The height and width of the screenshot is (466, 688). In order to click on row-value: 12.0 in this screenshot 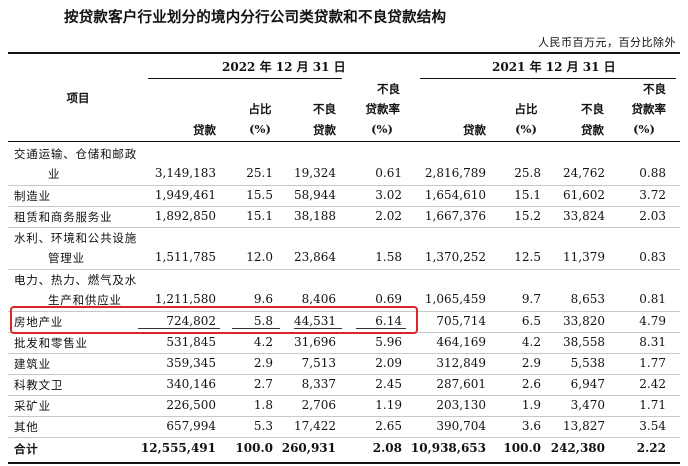, I will do `click(259, 257)`.